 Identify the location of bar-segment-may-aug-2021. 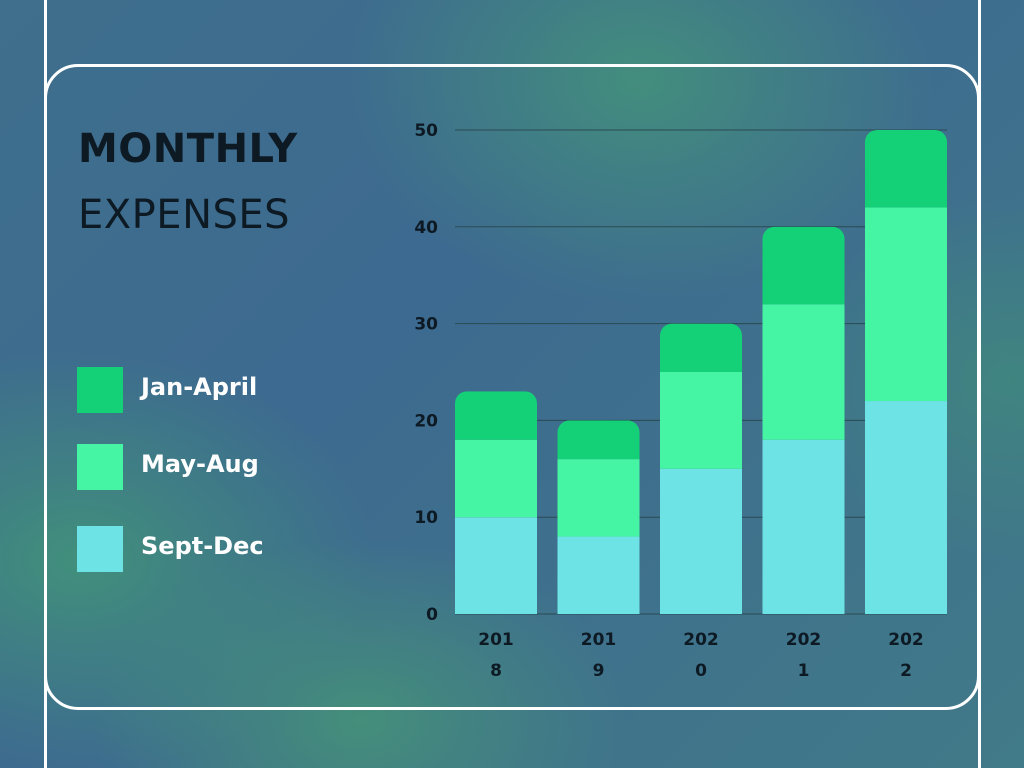
(803, 372).